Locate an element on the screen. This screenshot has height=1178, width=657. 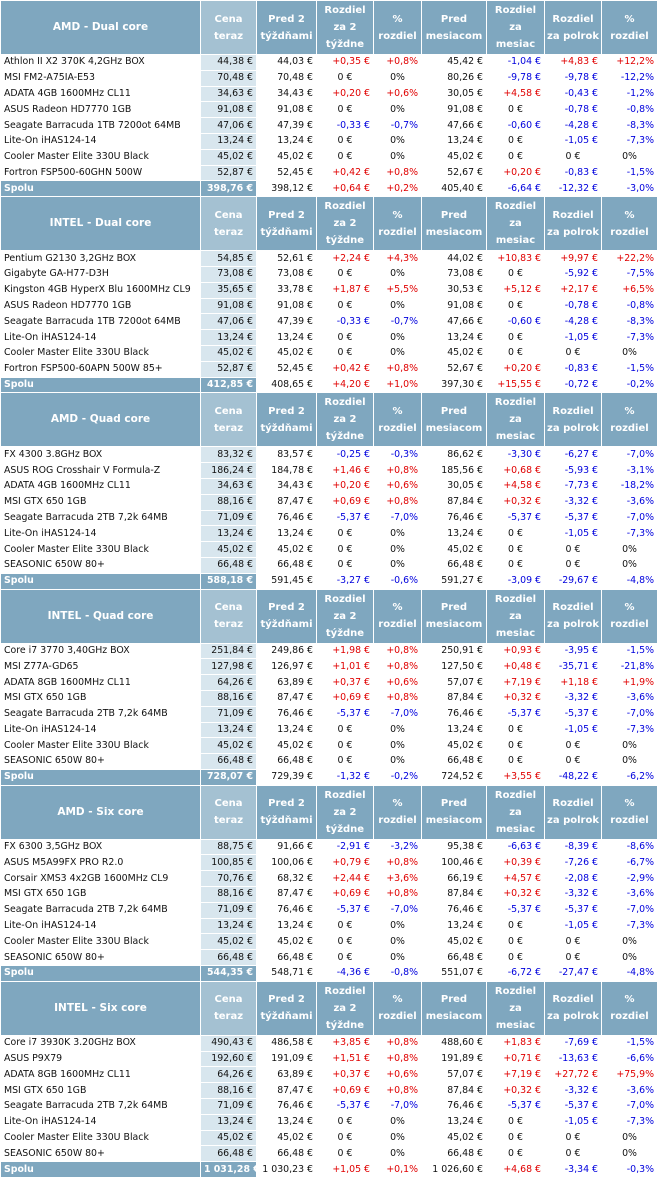
diff-month: +0,20 € is located at coordinates (516, 173).